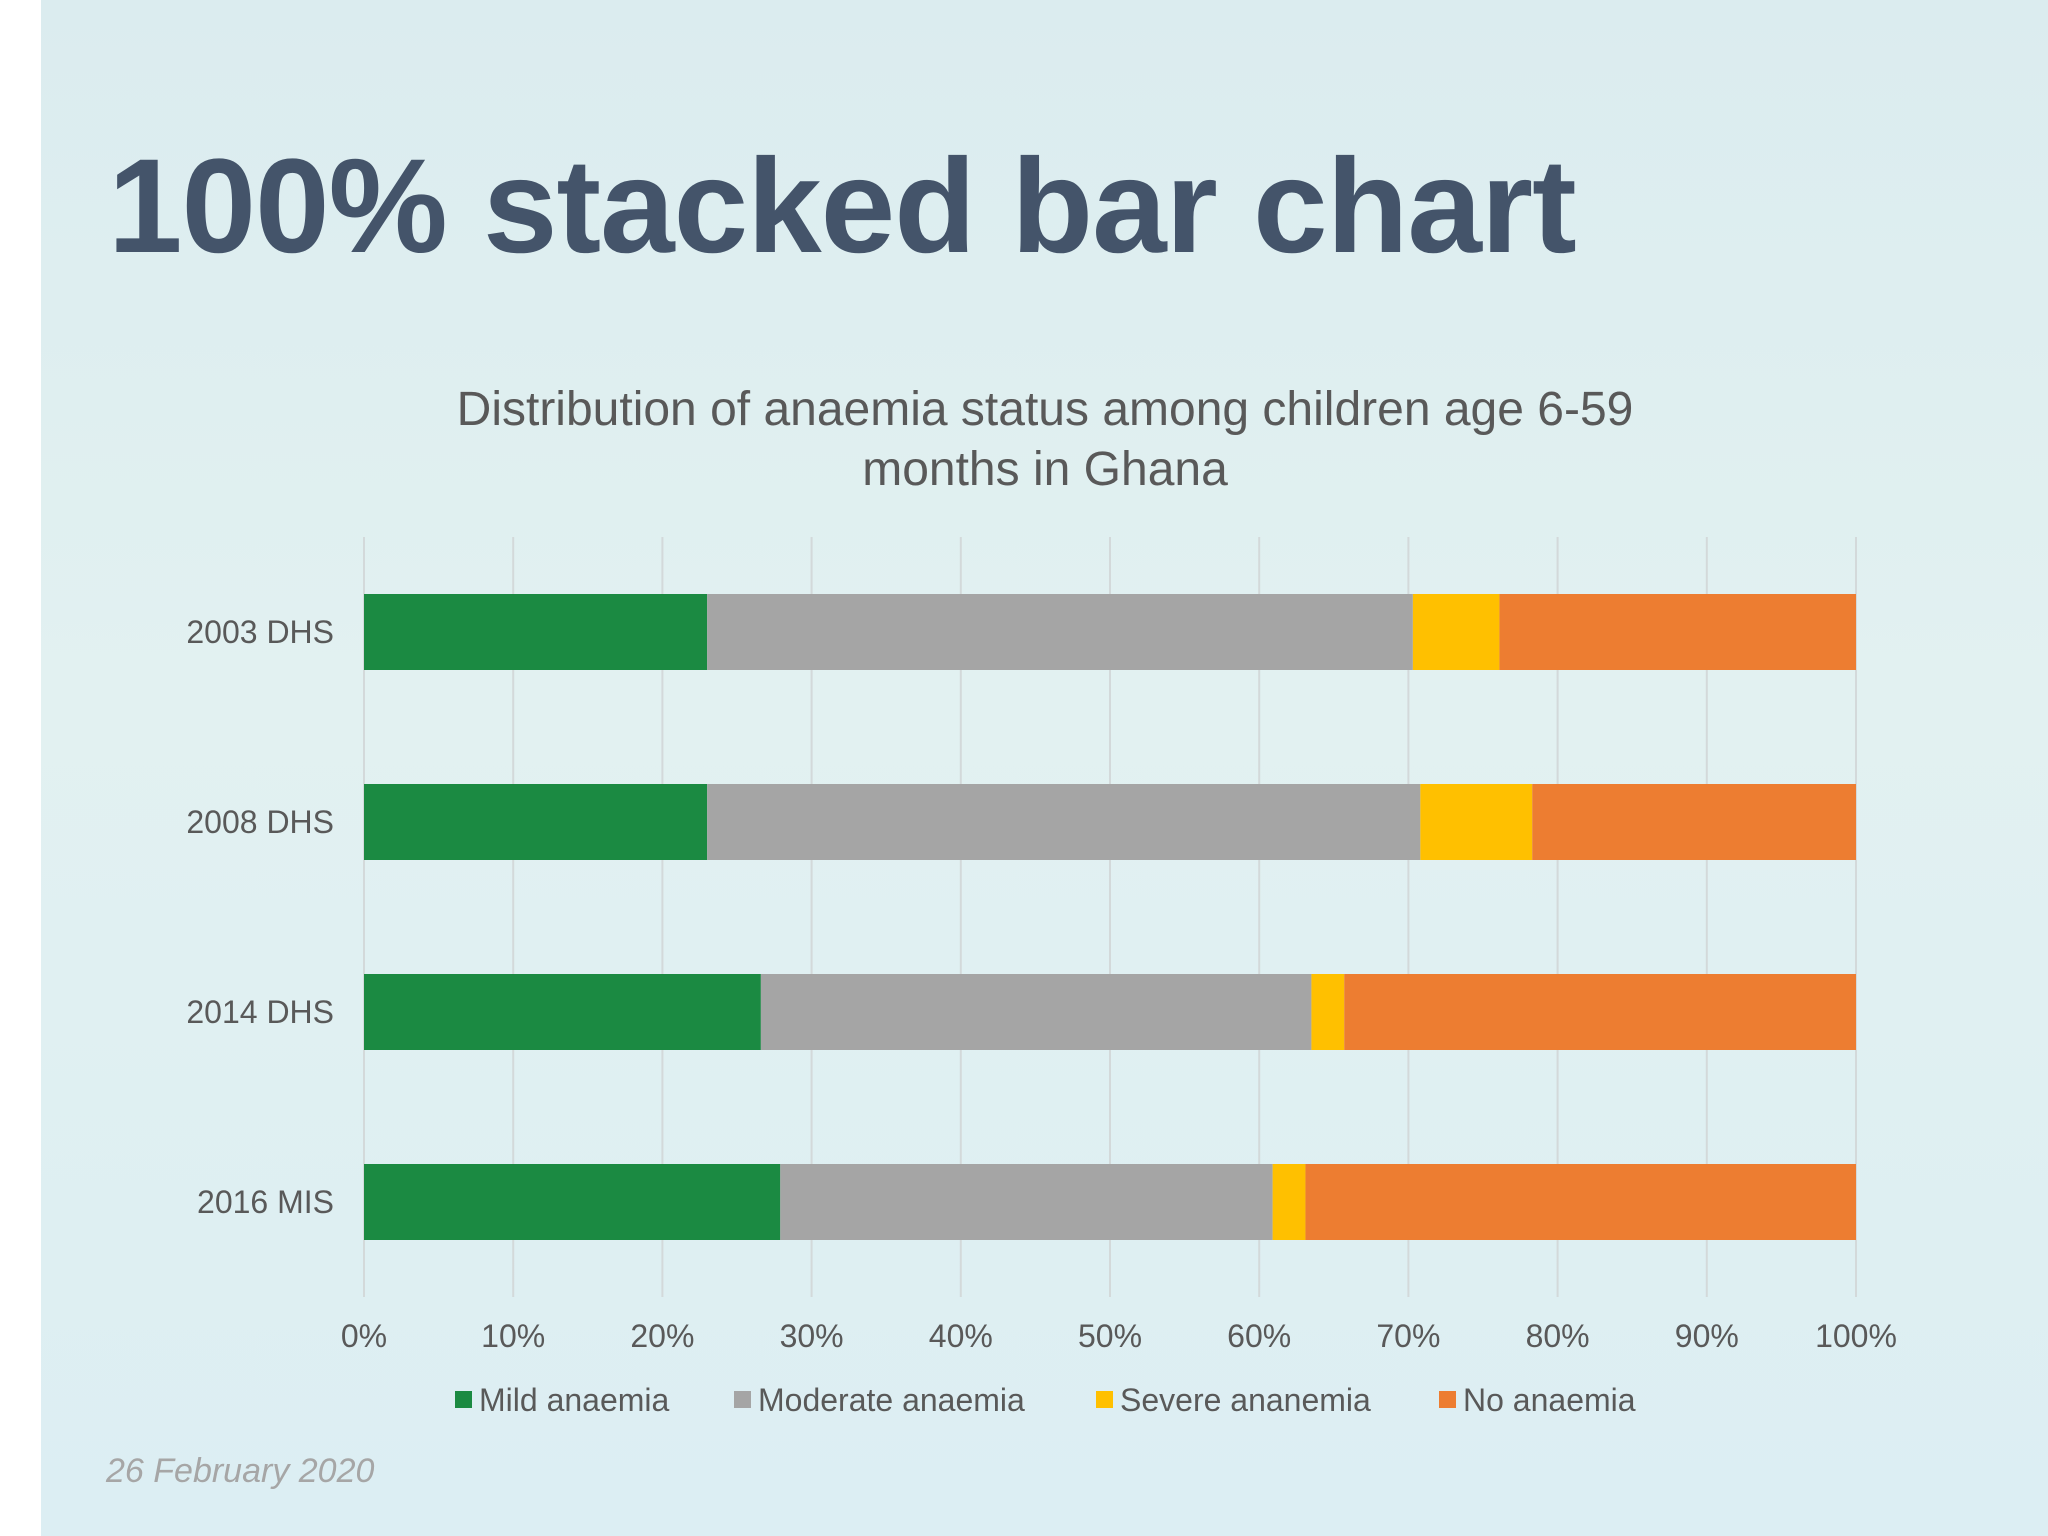 Image resolution: width=2048 pixels, height=1536 pixels. Describe the element at coordinates (574, 1400) in the screenshot. I see `legend-label: Mild anaemia` at that location.